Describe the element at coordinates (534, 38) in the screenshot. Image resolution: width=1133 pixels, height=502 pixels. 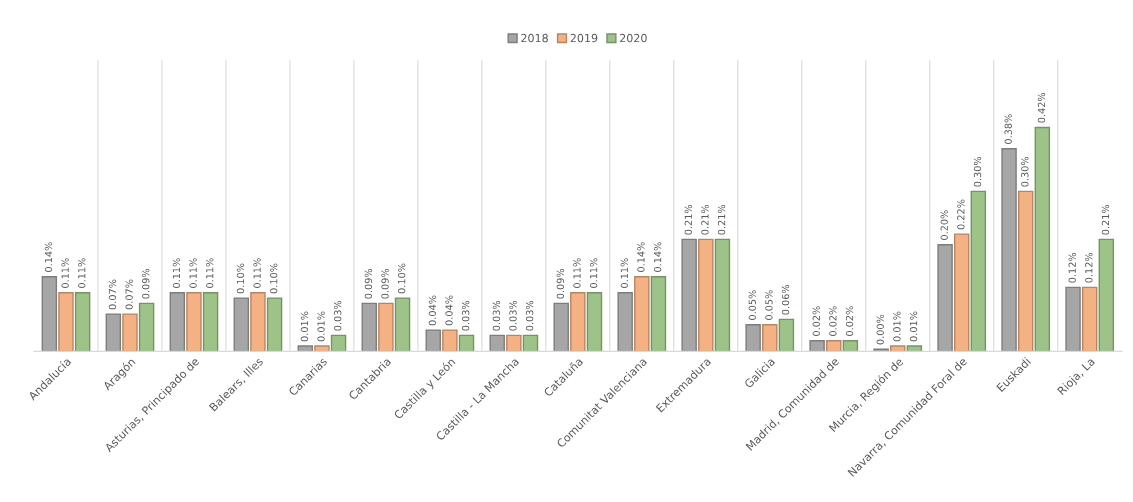
I see `legend-label: 2018` at that location.